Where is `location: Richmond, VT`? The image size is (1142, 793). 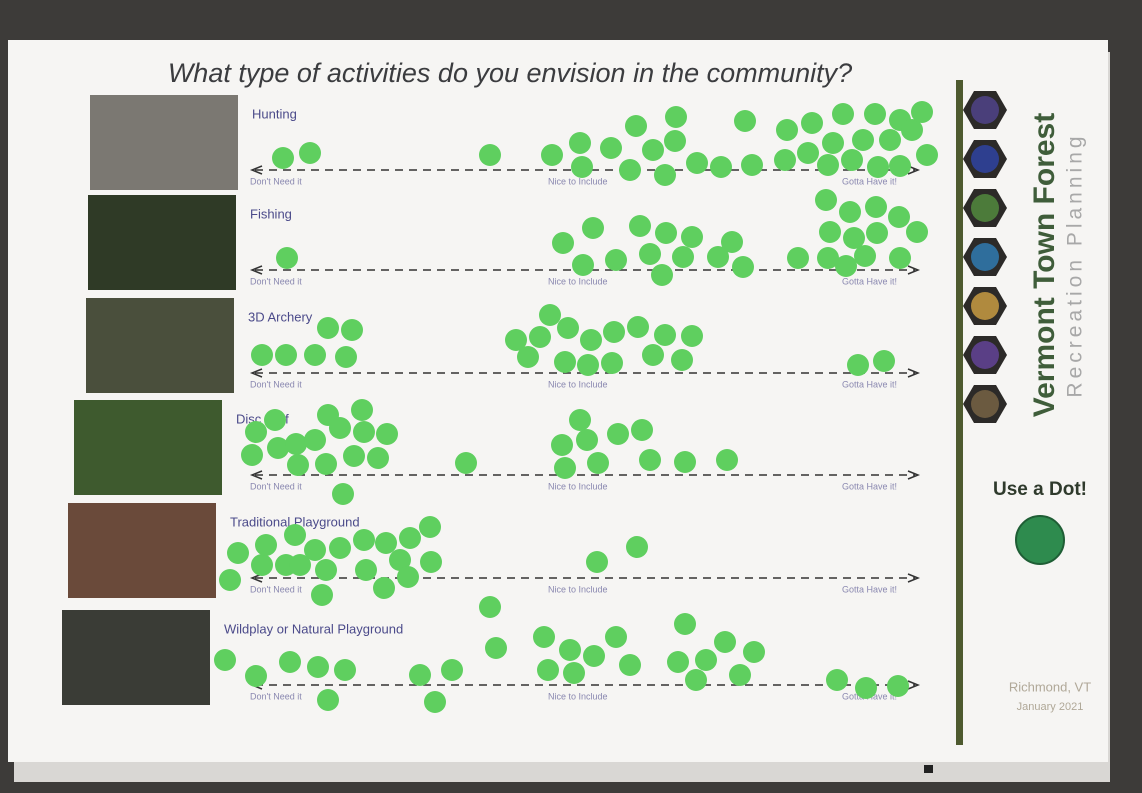 location: Richmond, VT is located at coordinates (1050, 686).